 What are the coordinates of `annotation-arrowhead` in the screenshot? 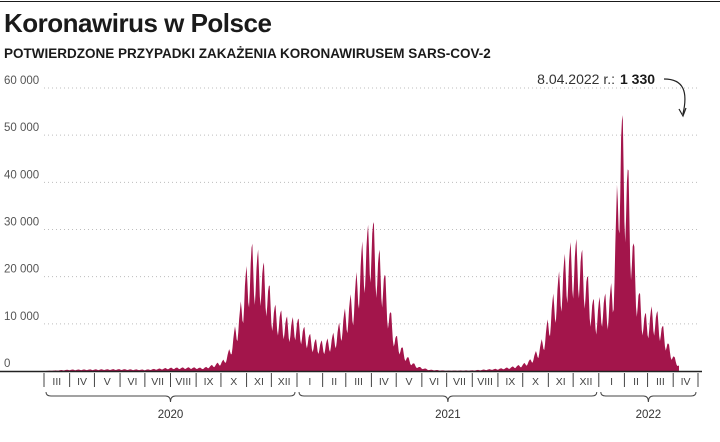 It's located at (682, 112).